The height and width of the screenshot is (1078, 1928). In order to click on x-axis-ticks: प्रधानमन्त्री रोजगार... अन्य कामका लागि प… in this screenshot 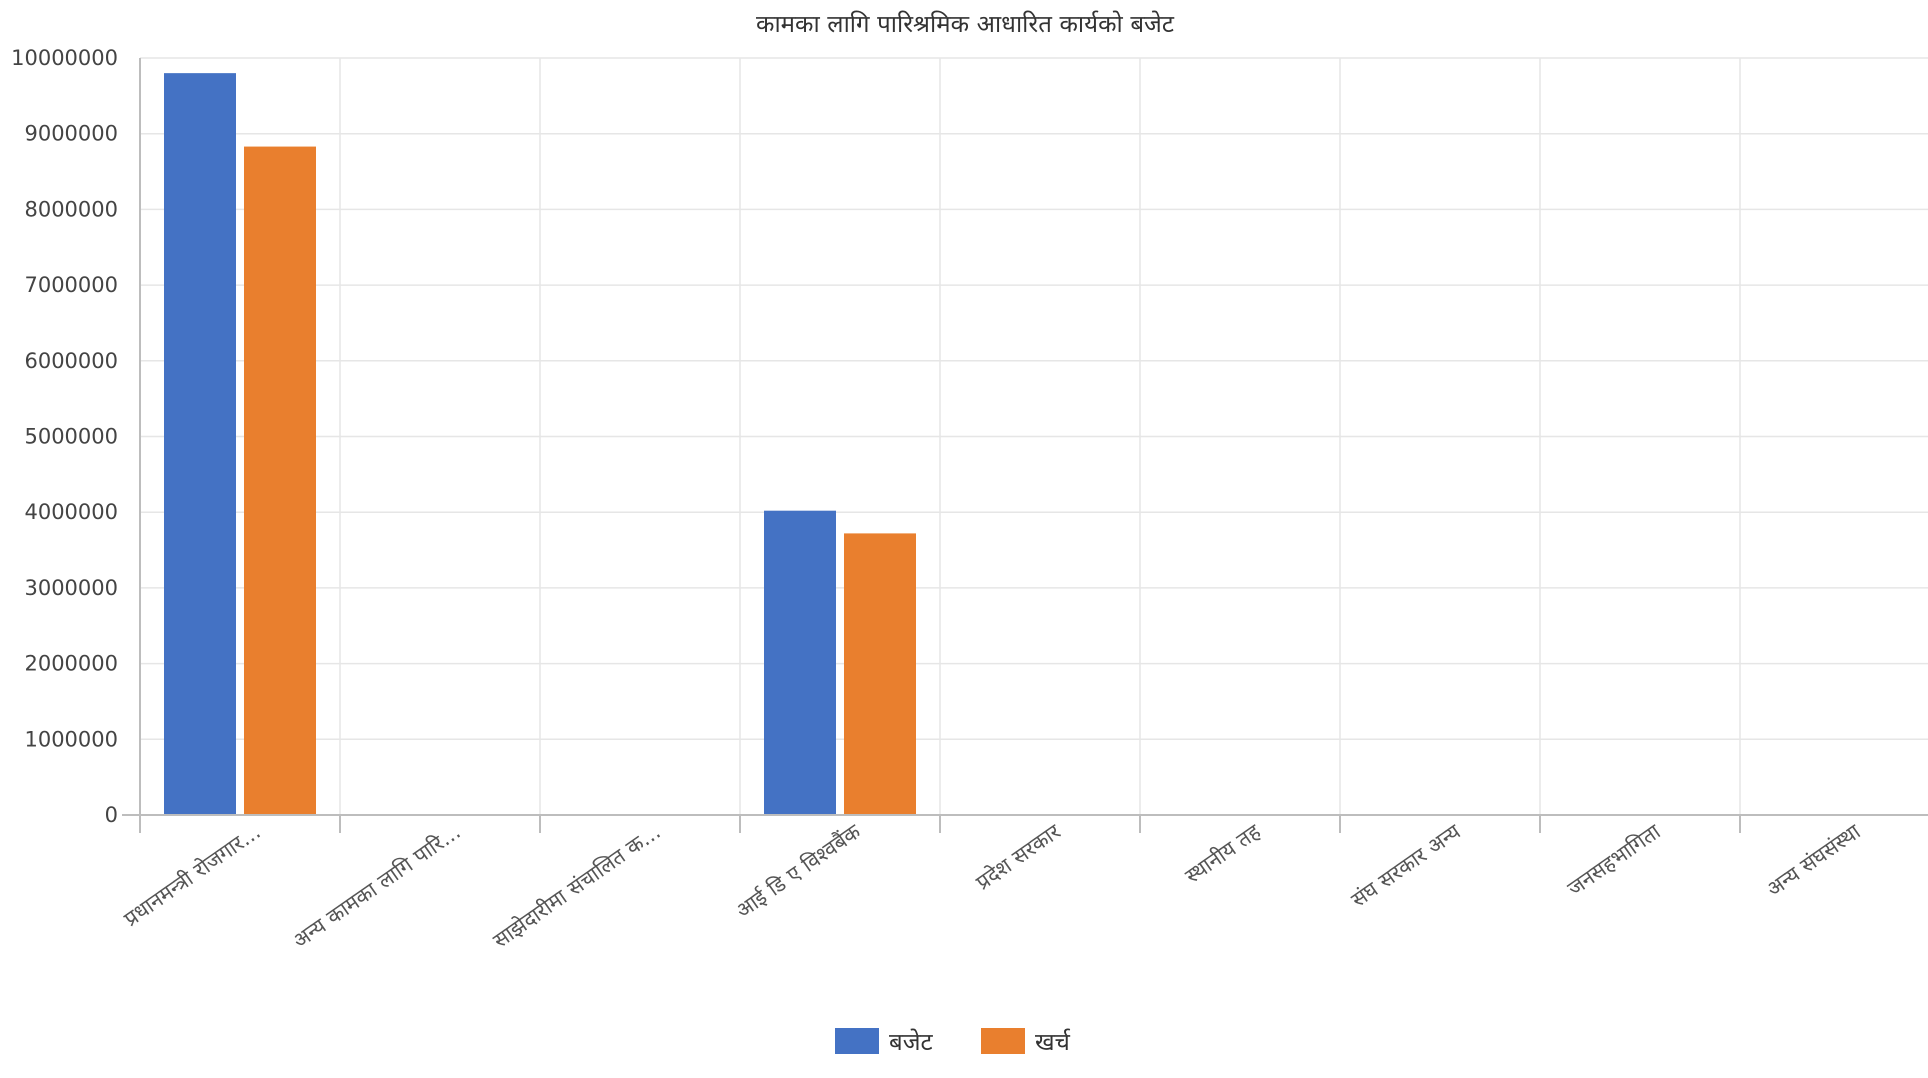, I will do `click(993, 886)`.